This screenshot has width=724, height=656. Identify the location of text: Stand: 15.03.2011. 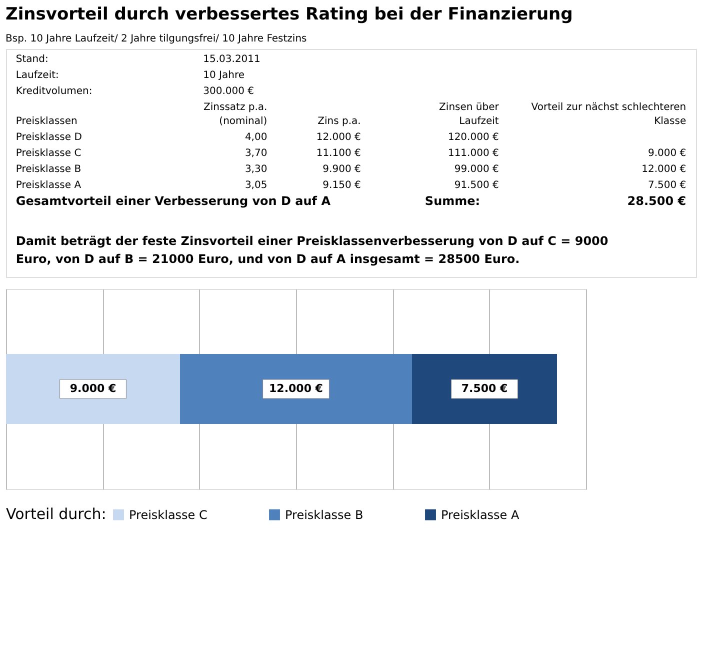
(138, 59).